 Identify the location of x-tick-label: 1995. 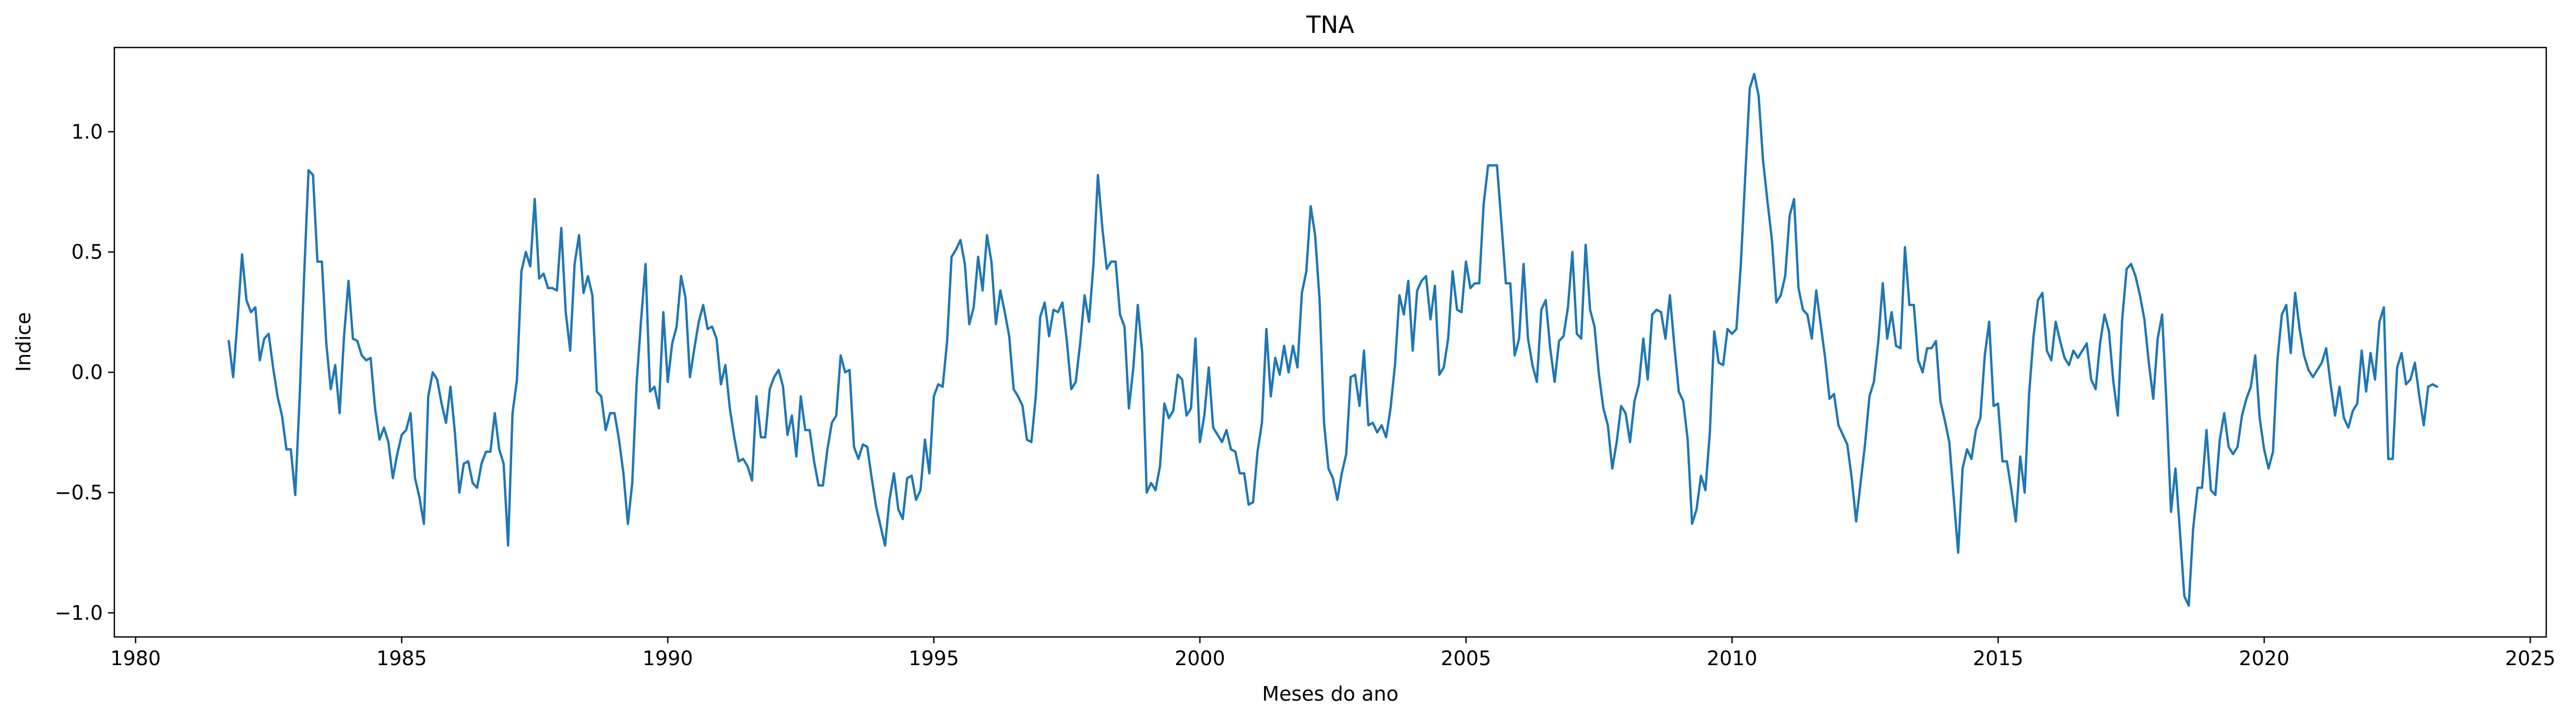
(933, 659).